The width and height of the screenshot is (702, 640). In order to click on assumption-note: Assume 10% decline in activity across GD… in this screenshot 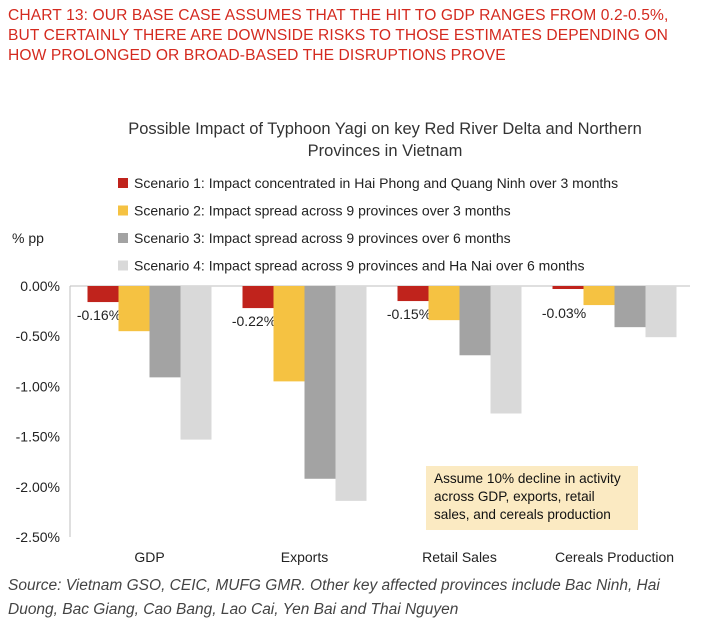, I will do `click(532, 498)`.